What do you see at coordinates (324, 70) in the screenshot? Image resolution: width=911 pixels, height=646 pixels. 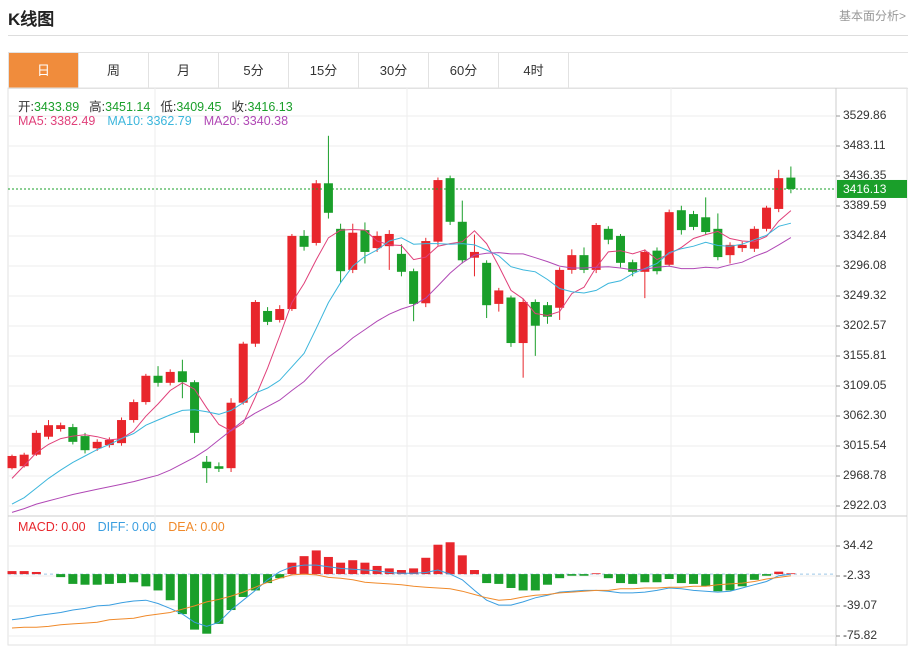 I see `period-tab: 15分` at bounding box center [324, 70].